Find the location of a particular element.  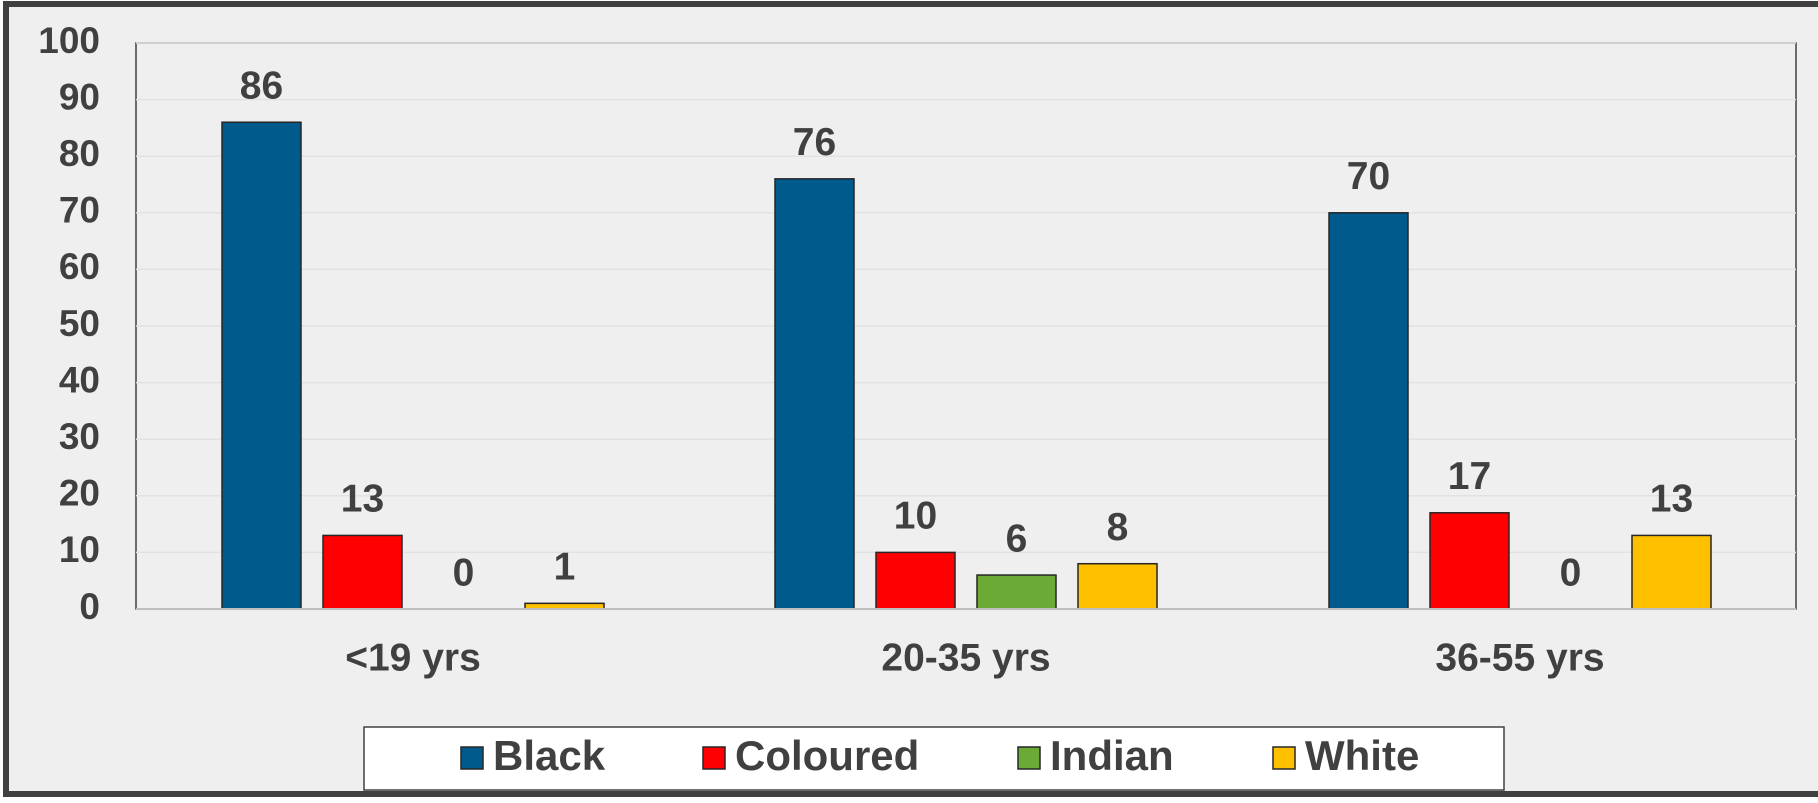

y-tick-label: 10 is located at coordinates (79, 549).